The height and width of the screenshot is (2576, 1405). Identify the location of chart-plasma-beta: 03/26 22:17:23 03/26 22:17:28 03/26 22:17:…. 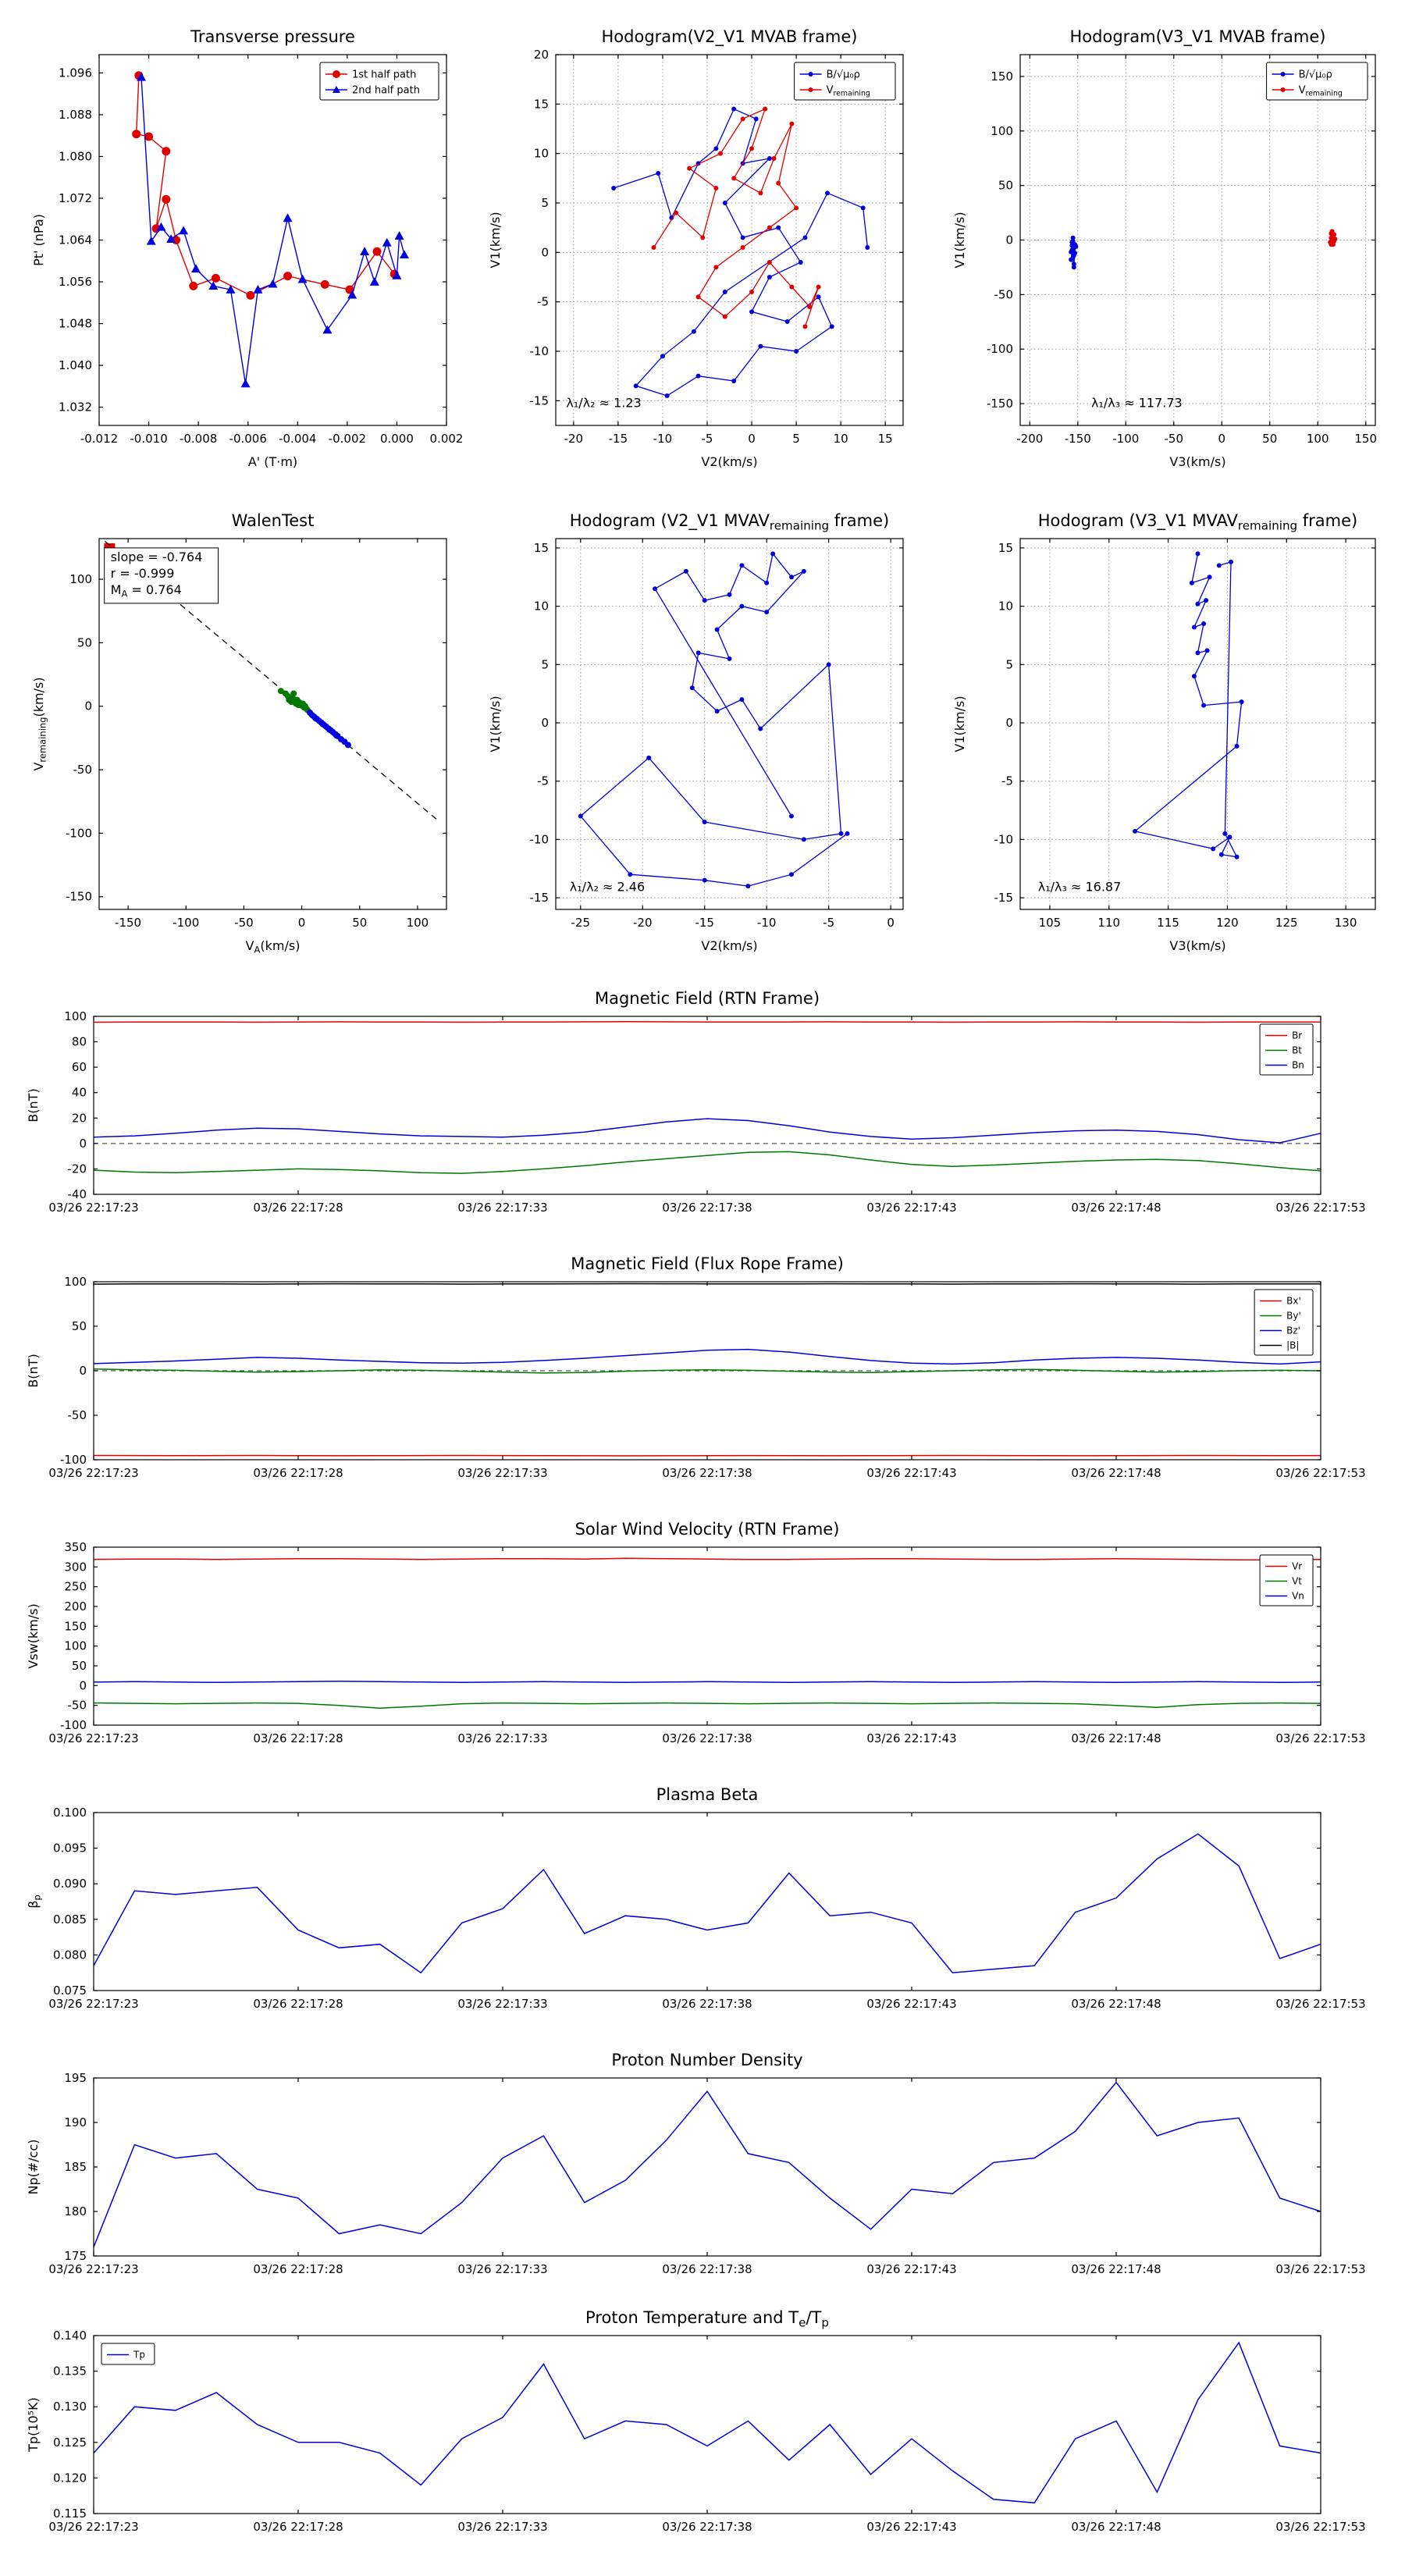
(696, 1898).